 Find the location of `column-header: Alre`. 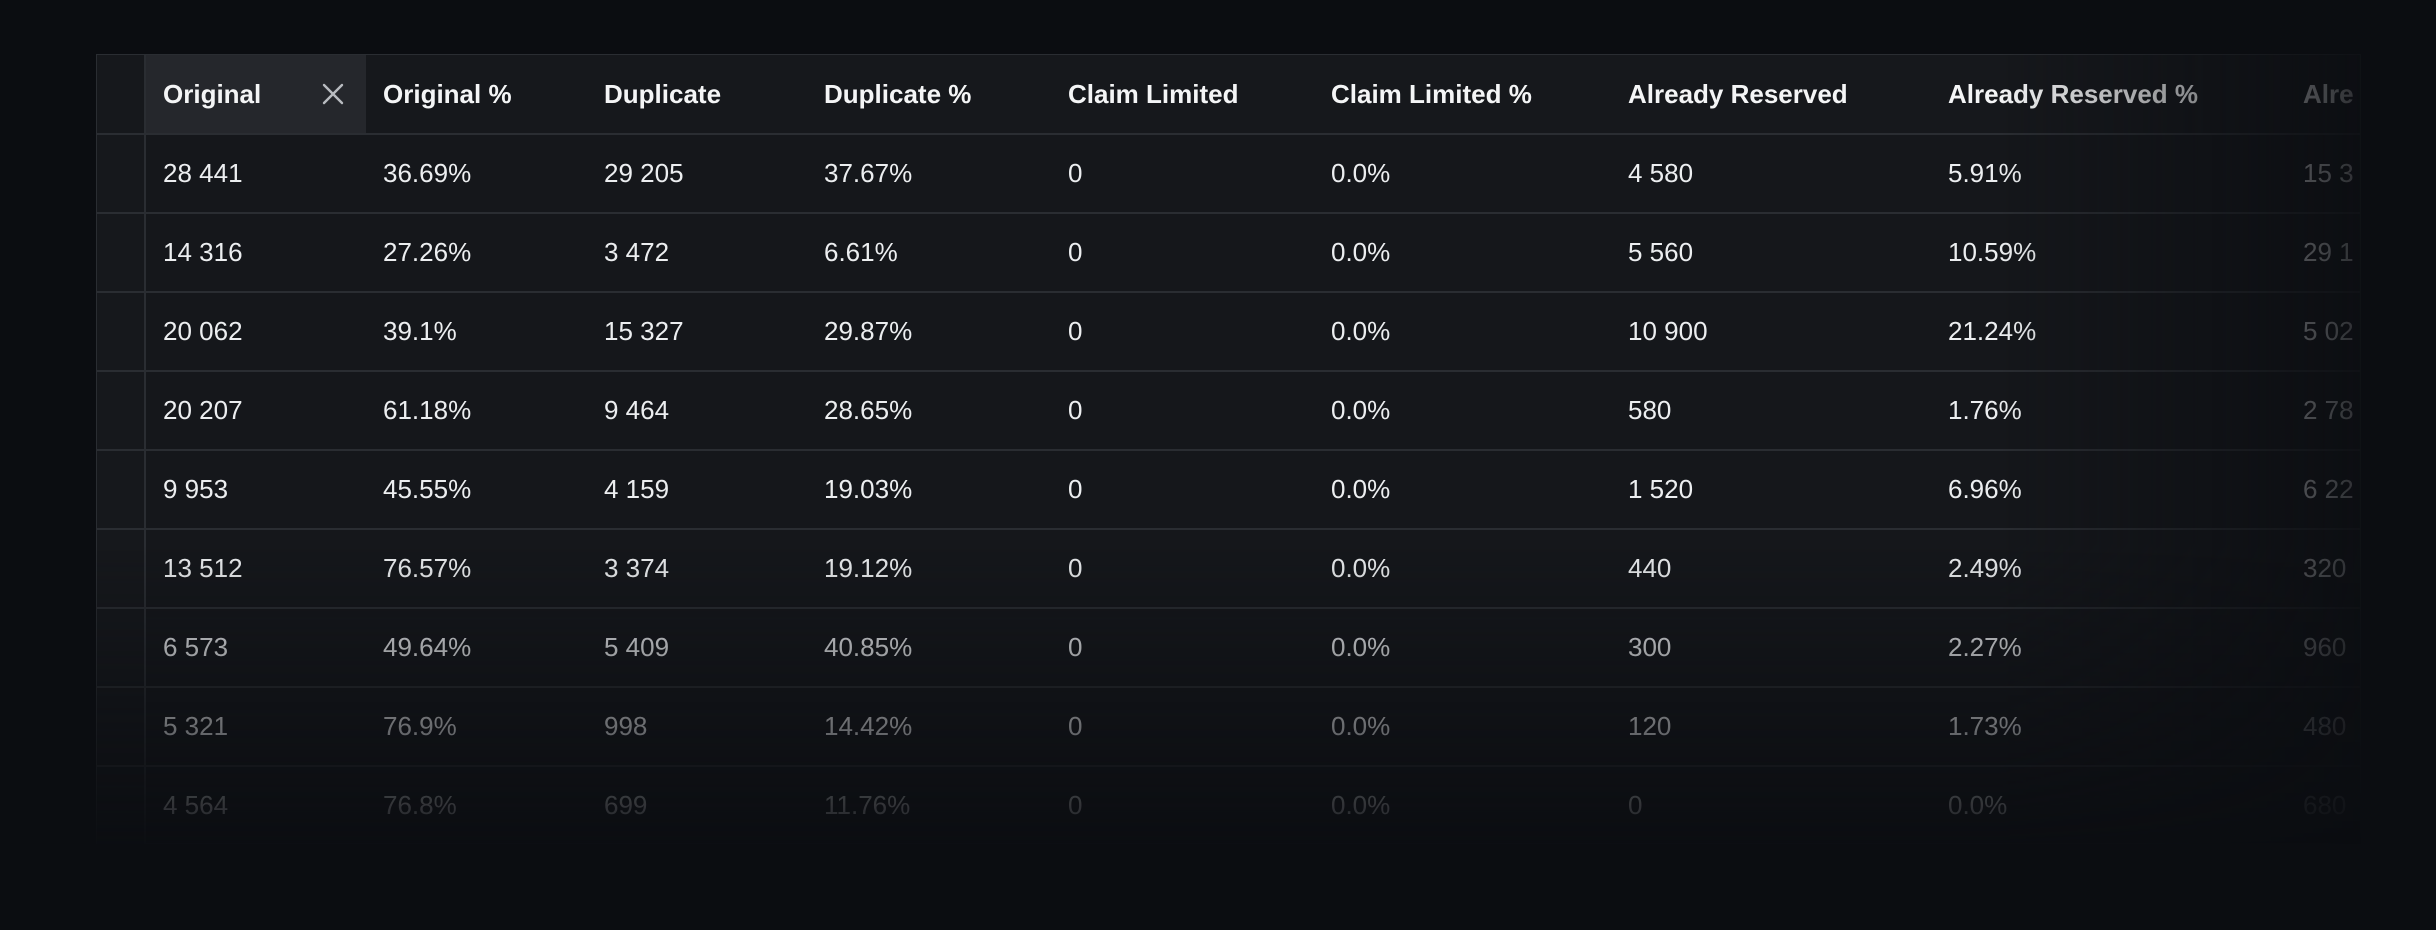

column-header: Alre is located at coordinates (2323, 94).